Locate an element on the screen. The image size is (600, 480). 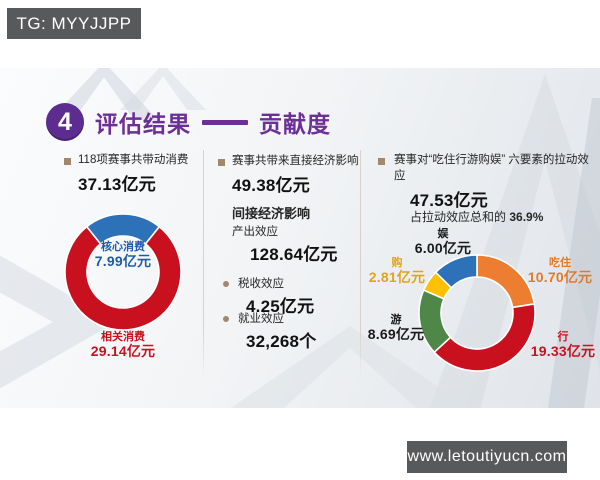
consumption-heading: 118项赛事共带动消费 is located at coordinates (133, 160).